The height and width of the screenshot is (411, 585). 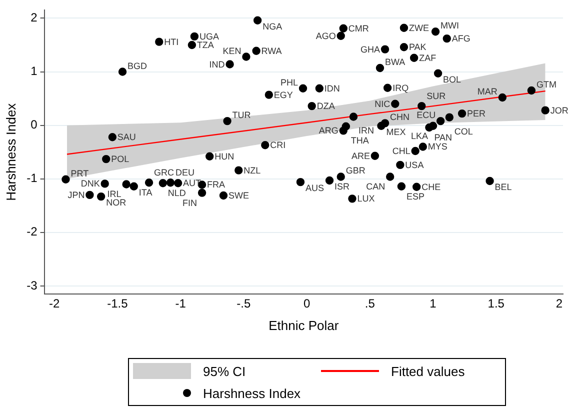 What do you see at coordinates (306, 303) in the screenshot?
I see `x-tick-label: 0` at bounding box center [306, 303].